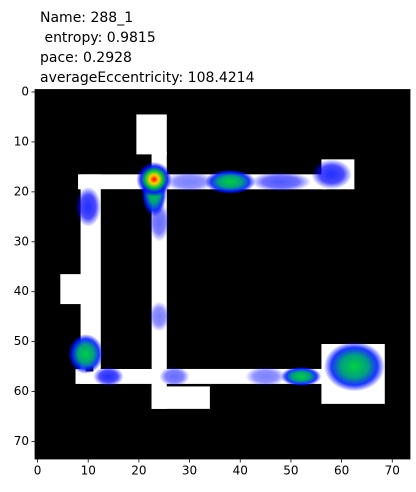 The width and height of the screenshot is (416, 492). Describe the element at coordinates (21, 241) in the screenshot. I see `y-tick-label: 30` at that location.